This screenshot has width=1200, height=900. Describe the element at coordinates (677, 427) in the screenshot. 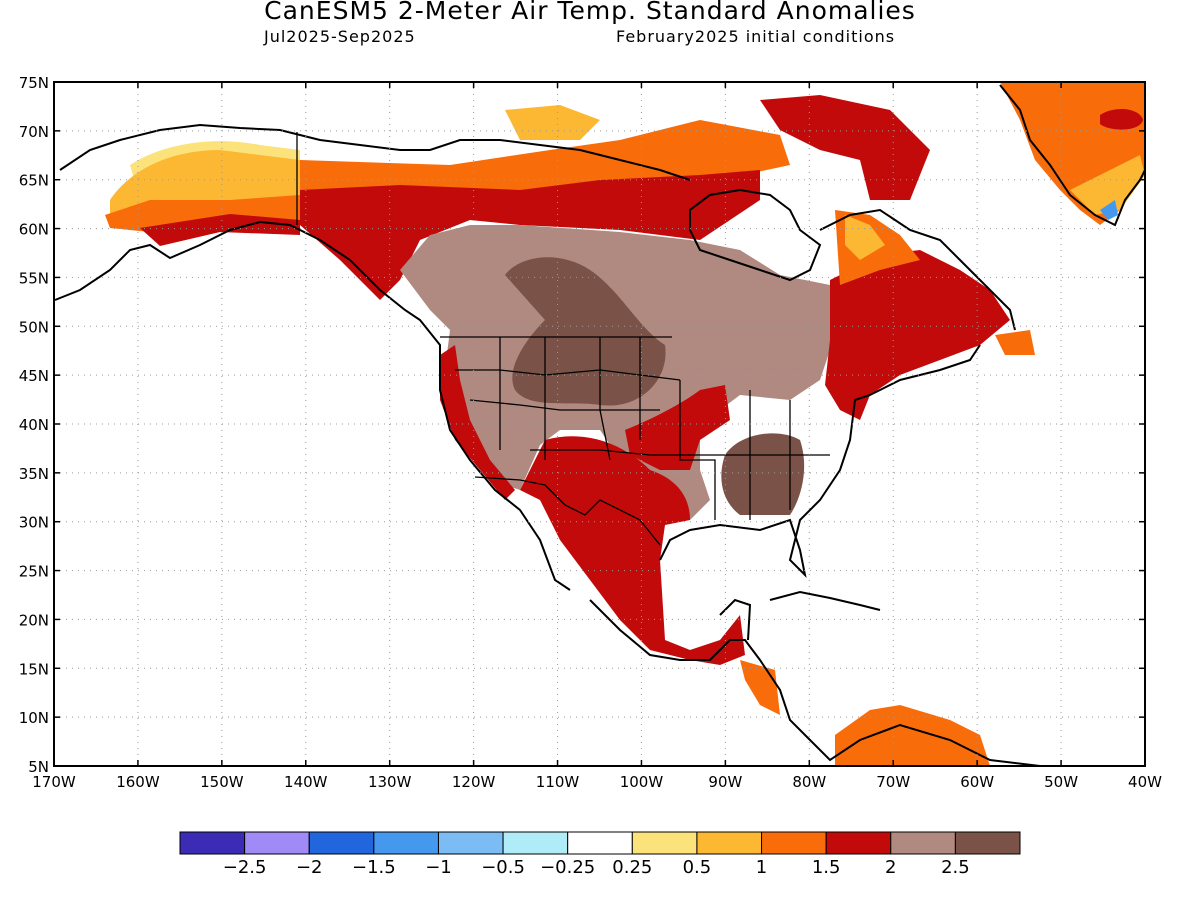

I see `anomaly-midwest-red` at that location.